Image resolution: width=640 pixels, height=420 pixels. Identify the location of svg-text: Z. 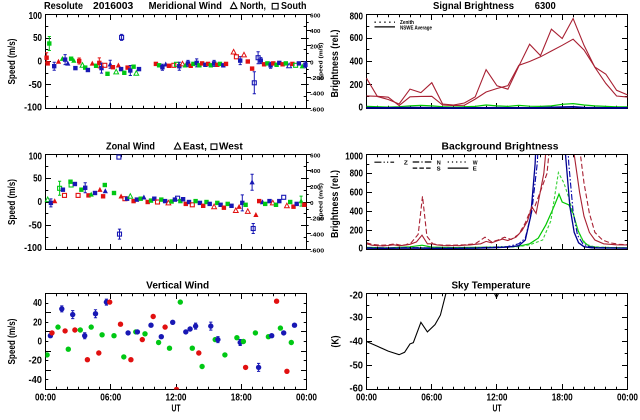
(406, 164).